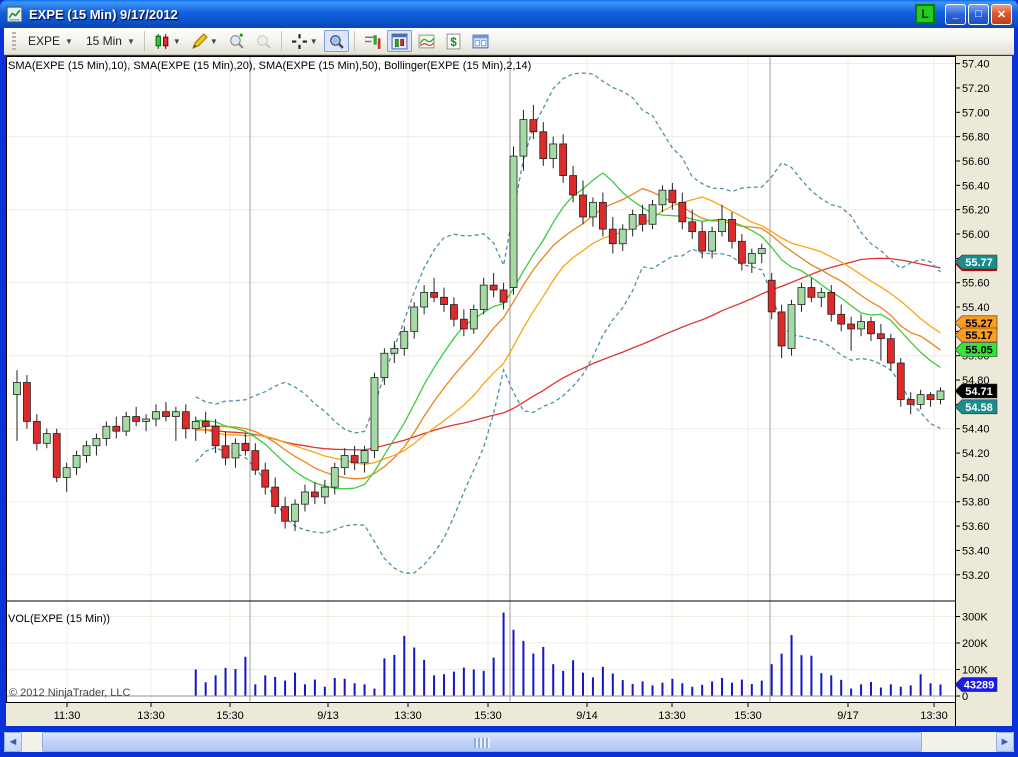 This screenshot has width=1018, height=757. Describe the element at coordinates (586, 716) in the screenshot. I see `svg-text: 9/14` at that location.